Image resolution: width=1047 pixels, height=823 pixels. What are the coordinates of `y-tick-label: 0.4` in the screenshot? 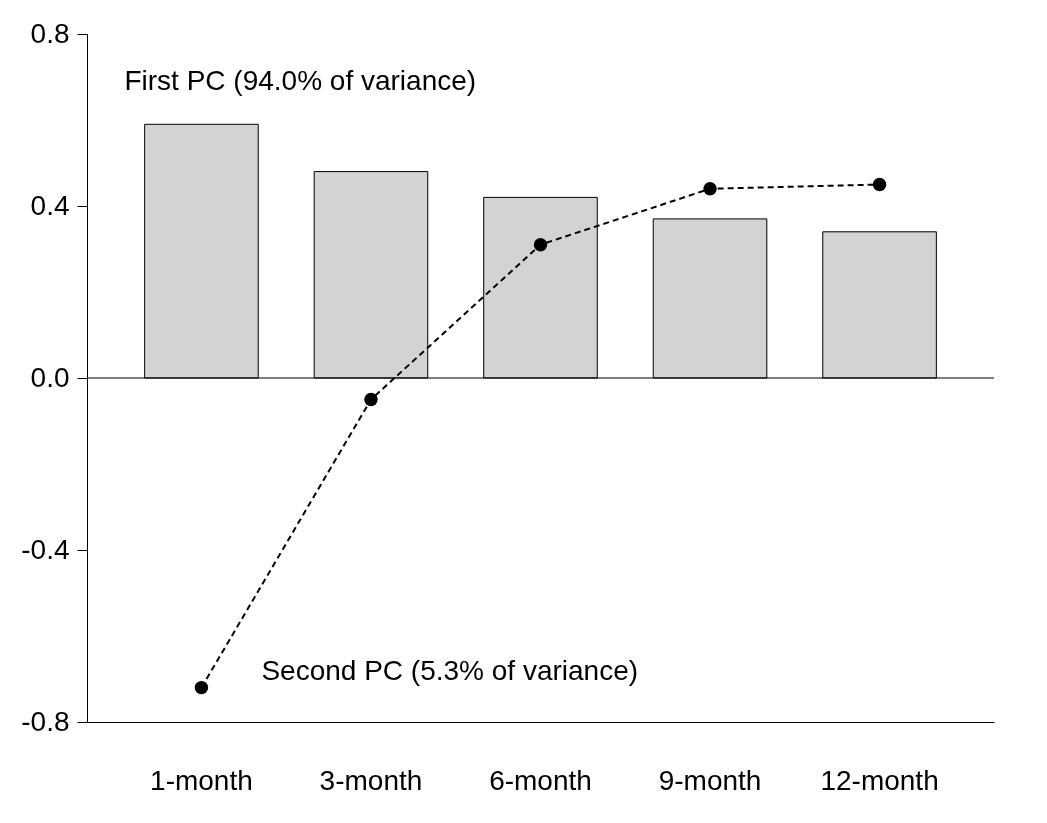 It's located at (50, 205).